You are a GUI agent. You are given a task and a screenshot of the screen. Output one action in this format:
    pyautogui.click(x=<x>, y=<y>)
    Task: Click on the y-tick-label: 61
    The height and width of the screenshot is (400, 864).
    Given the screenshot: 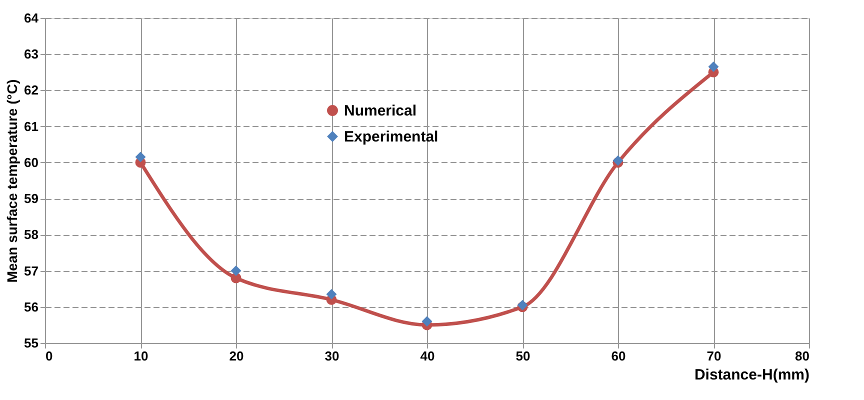 What is the action you would take?
    pyautogui.click(x=31, y=126)
    